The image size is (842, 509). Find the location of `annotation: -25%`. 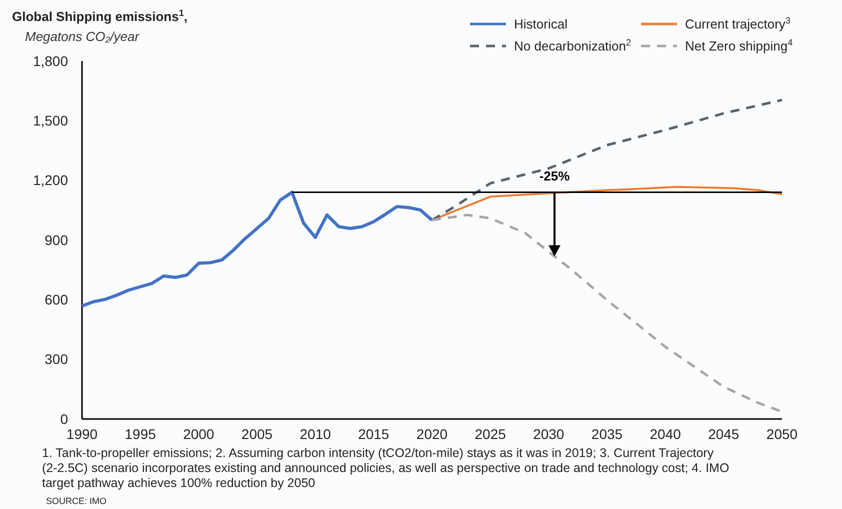

annotation: -25% is located at coordinates (554, 176).